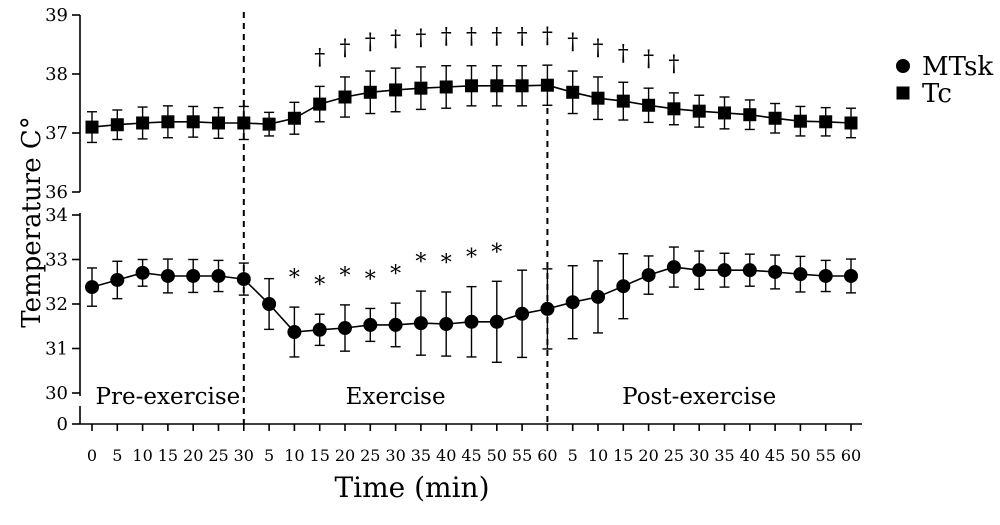 This screenshot has width=1000, height=525. What do you see at coordinates (396, 397) in the screenshot?
I see `phase-label: Exercise` at bounding box center [396, 397].